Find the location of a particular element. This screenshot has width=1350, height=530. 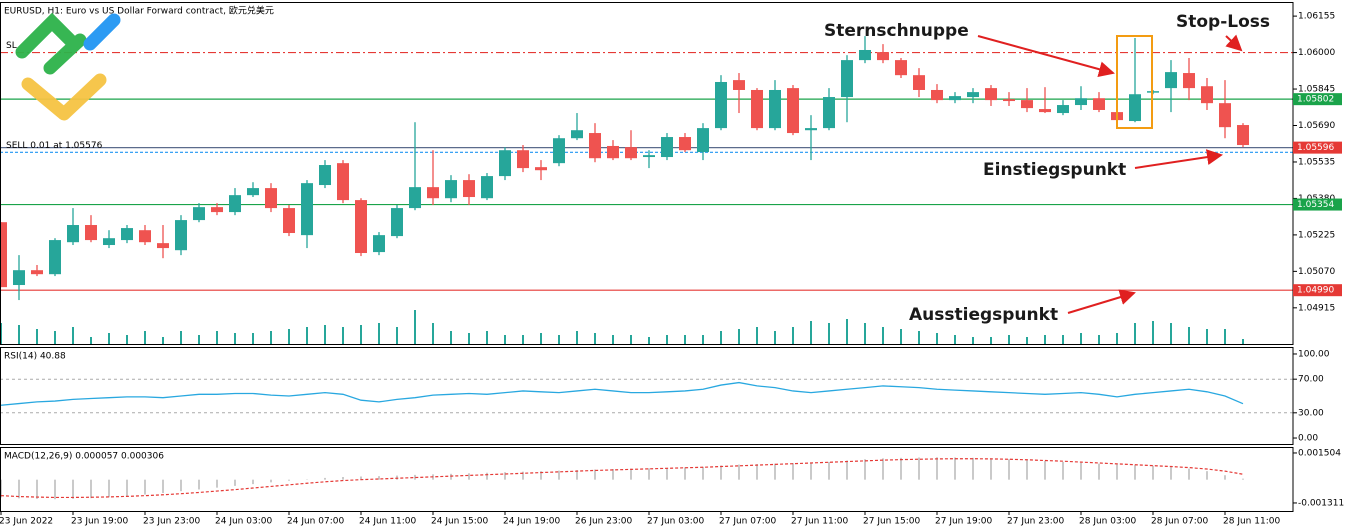

y-tick-label: 30.00 is located at coordinates (1311, 413).